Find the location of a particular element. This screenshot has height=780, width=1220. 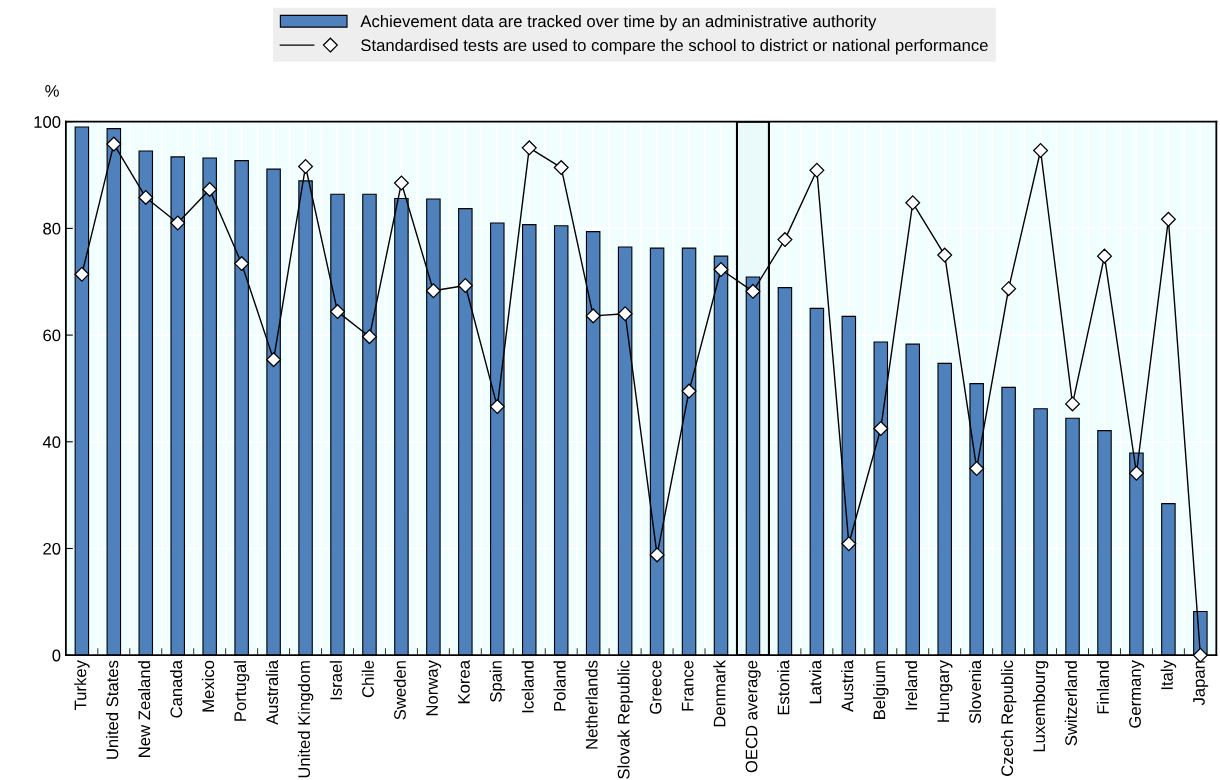

x-tick-label: Estonia is located at coordinates (783, 687).